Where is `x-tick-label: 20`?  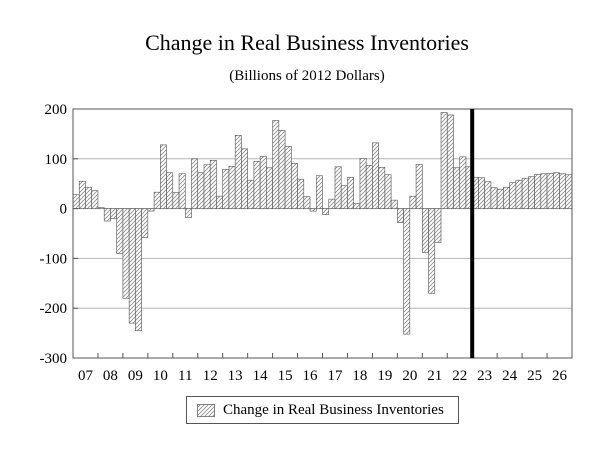 x-tick-label: 20 is located at coordinates (409, 376).